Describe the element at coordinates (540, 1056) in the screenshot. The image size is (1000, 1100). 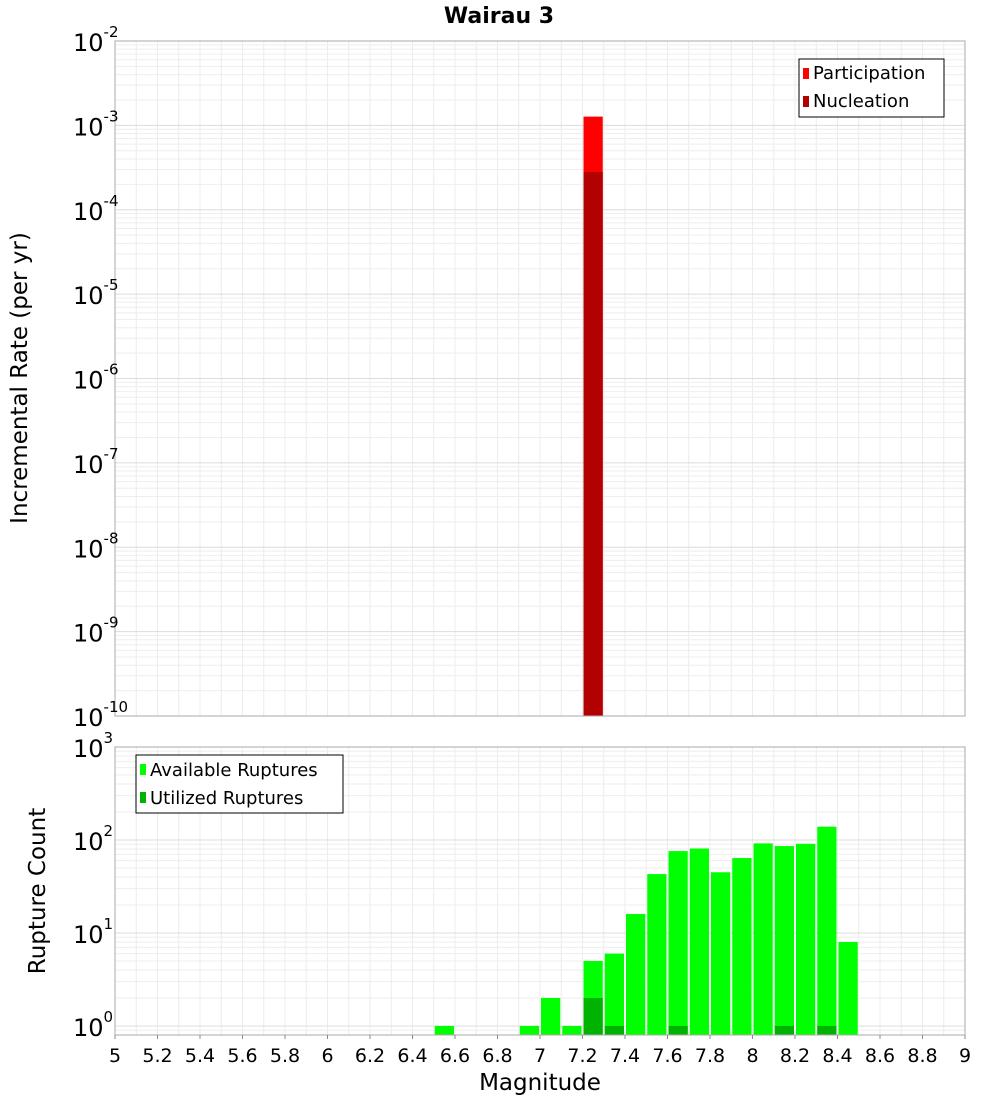
I see `x-tick-label: 7` at that location.